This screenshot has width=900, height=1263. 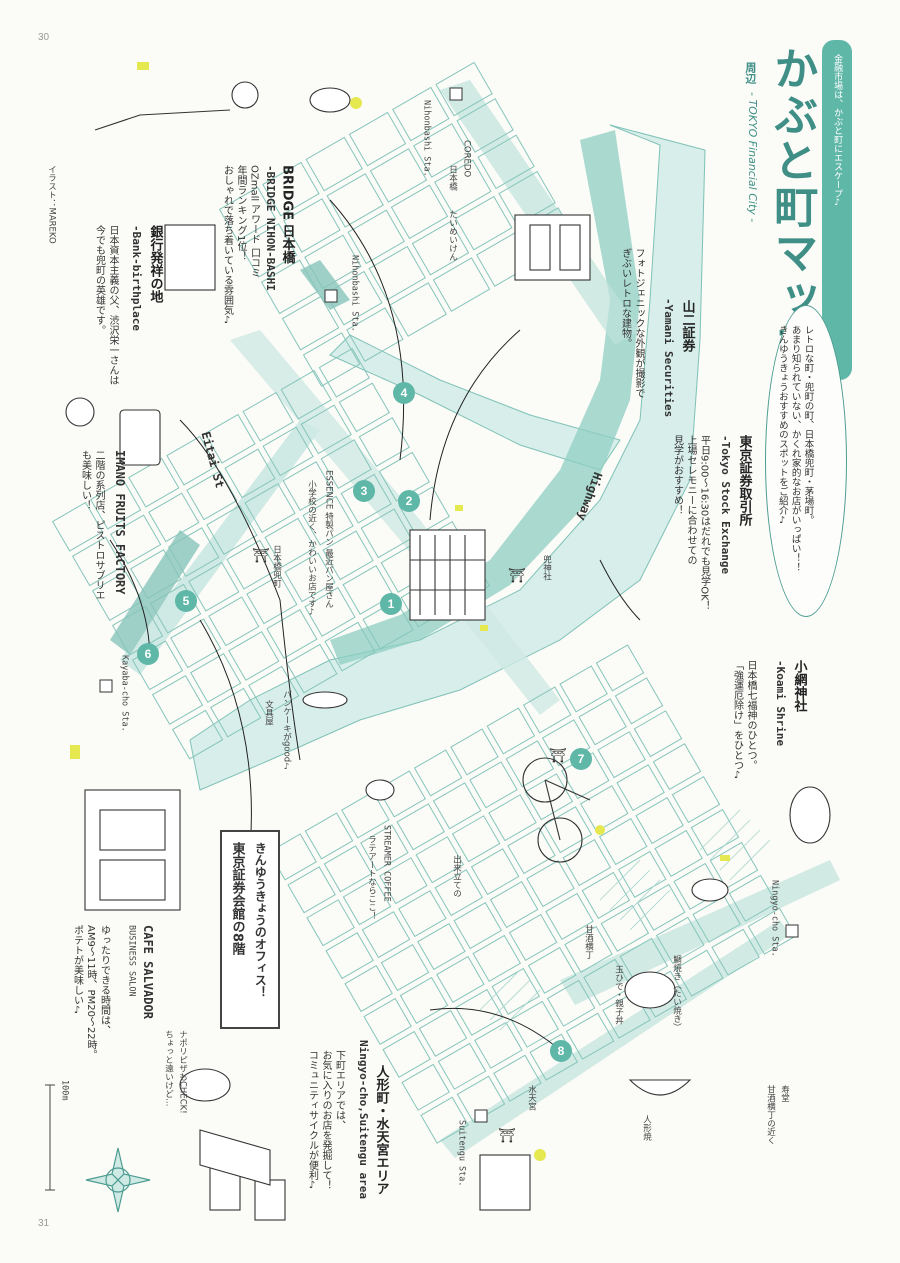 What do you see at coordinates (837, 210) in the screenshot?
I see `tagline-ribbon: 金融市場は、かぶと町にエスケープ♪` at bounding box center [837, 210].